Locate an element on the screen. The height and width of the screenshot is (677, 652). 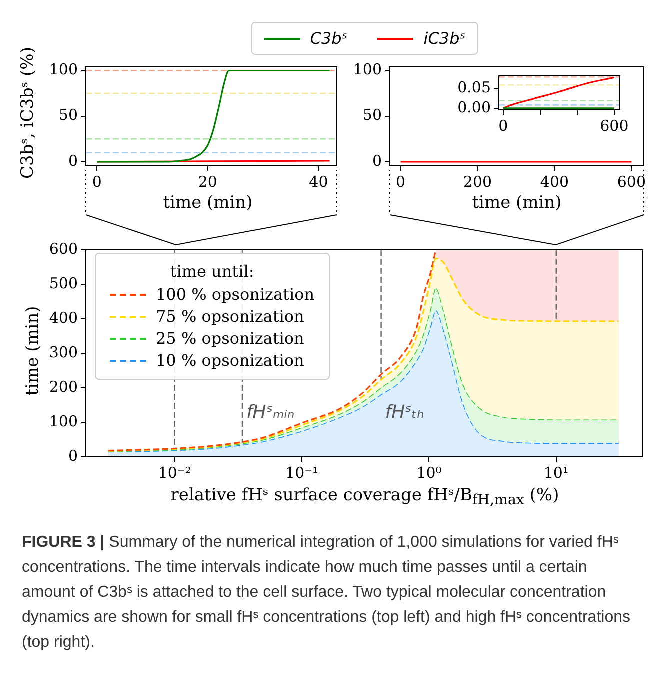
x-tick-label: 10¹ is located at coordinates (556, 473).